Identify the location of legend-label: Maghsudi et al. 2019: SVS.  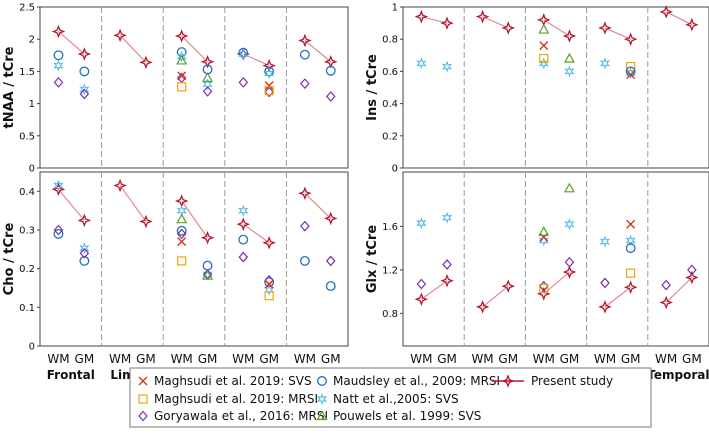
(233, 381).